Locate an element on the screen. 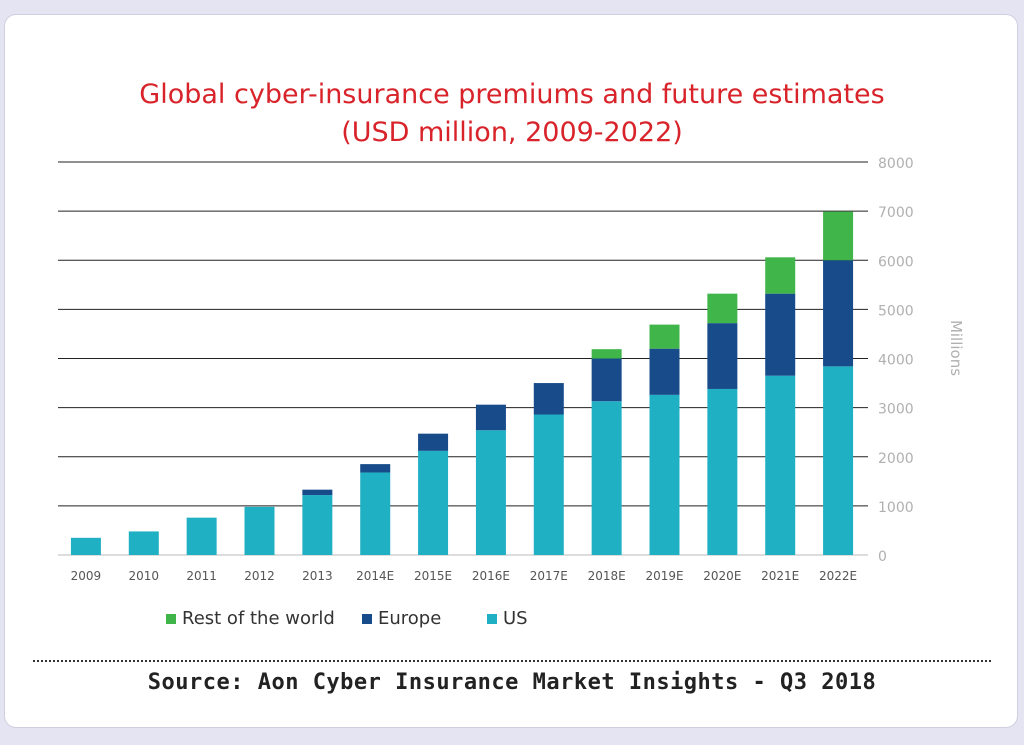 This screenshot has width=1024, height=745. bar-rest-of-the-world-2022E is located at coordinates (838, 236).